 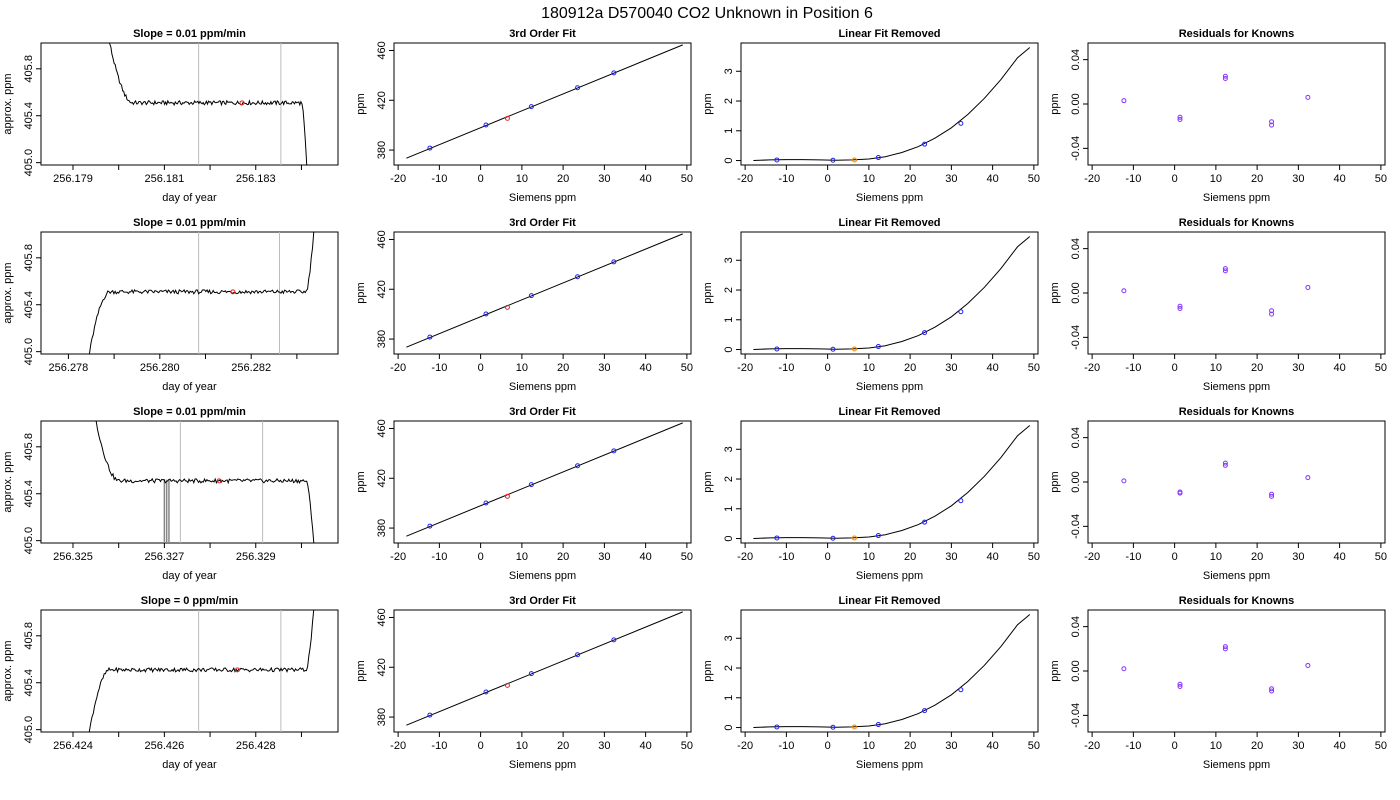 I want to click on x-tick-label: -10, so click(x=439, y=179).